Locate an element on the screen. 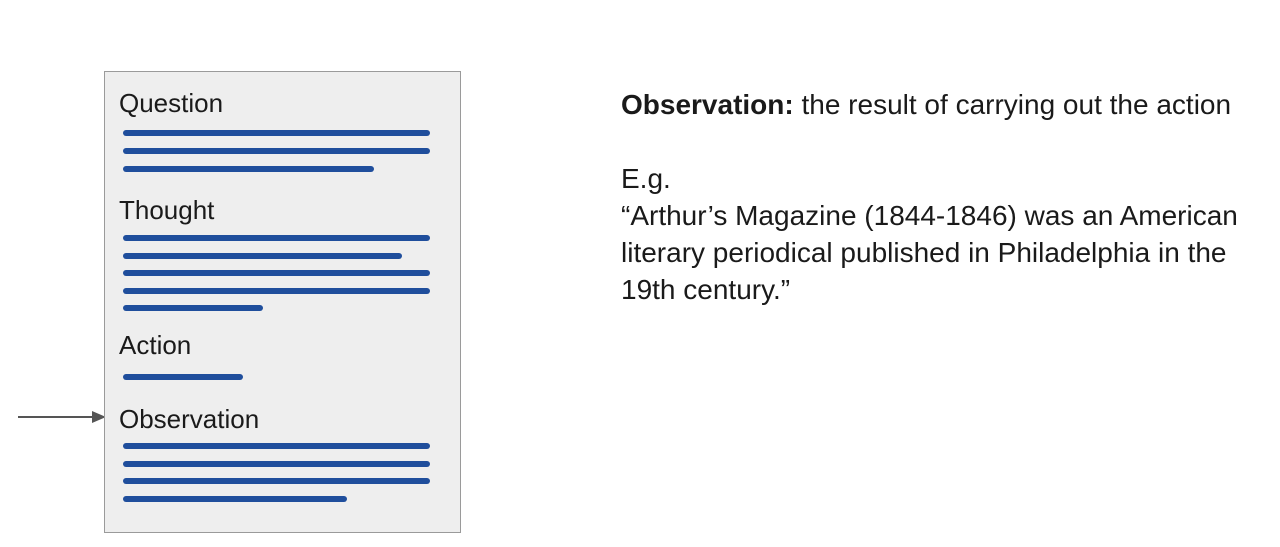 This screenshot has width=1280, height=547. arrow-head is located at coordinates (99, 417).